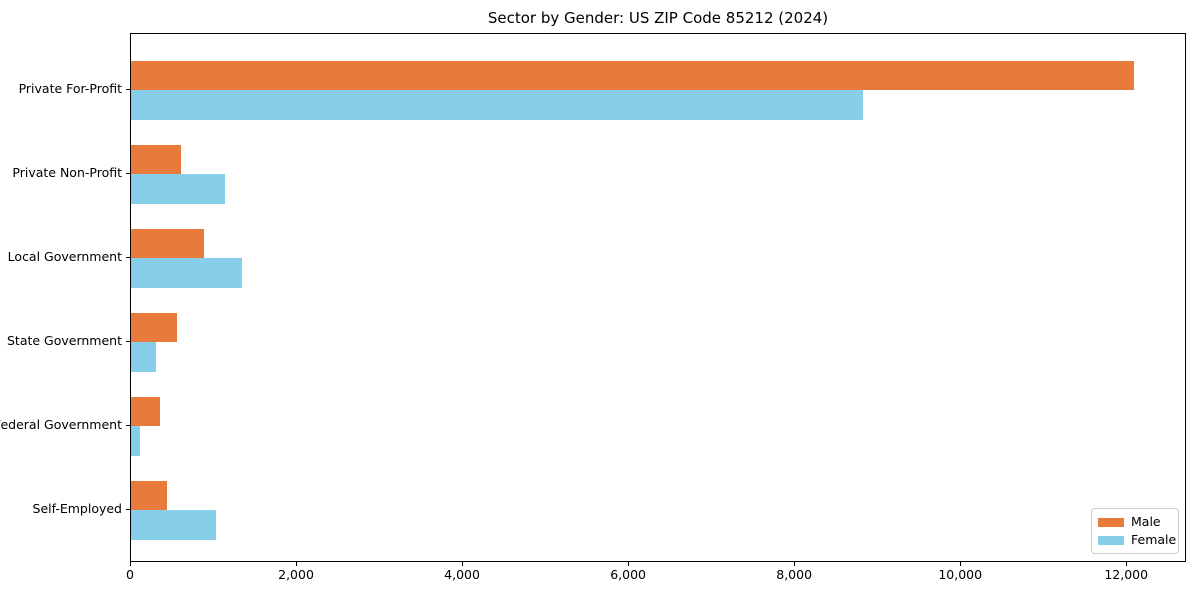  I want to click on legend: Male Female, so click(1135, 531).